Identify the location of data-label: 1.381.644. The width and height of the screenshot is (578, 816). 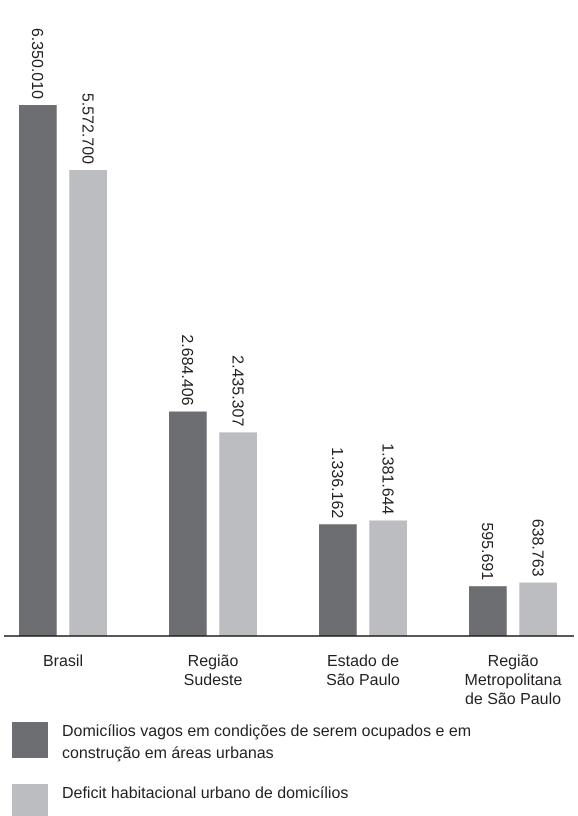
(387, 479).